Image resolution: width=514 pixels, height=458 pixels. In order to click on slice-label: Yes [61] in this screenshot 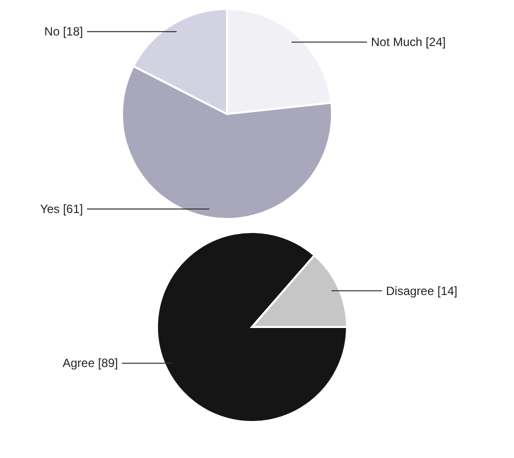, I will do `click(61, 209)`.